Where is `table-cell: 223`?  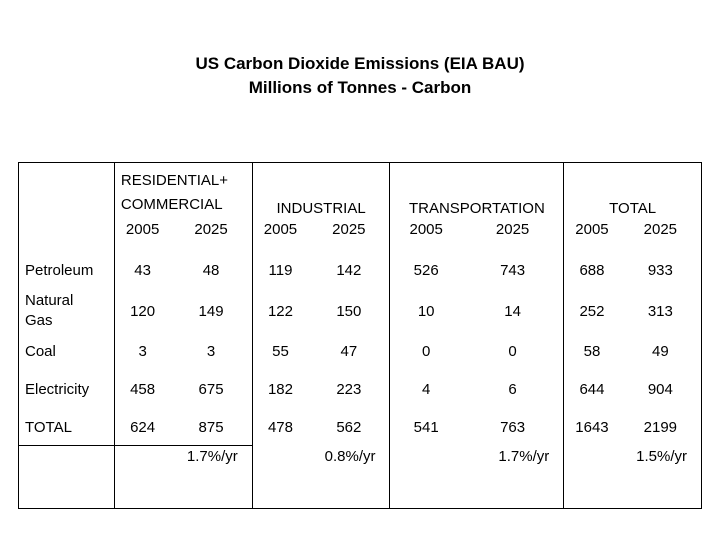
table-cell: 223 is located at coordinates (349, 389).